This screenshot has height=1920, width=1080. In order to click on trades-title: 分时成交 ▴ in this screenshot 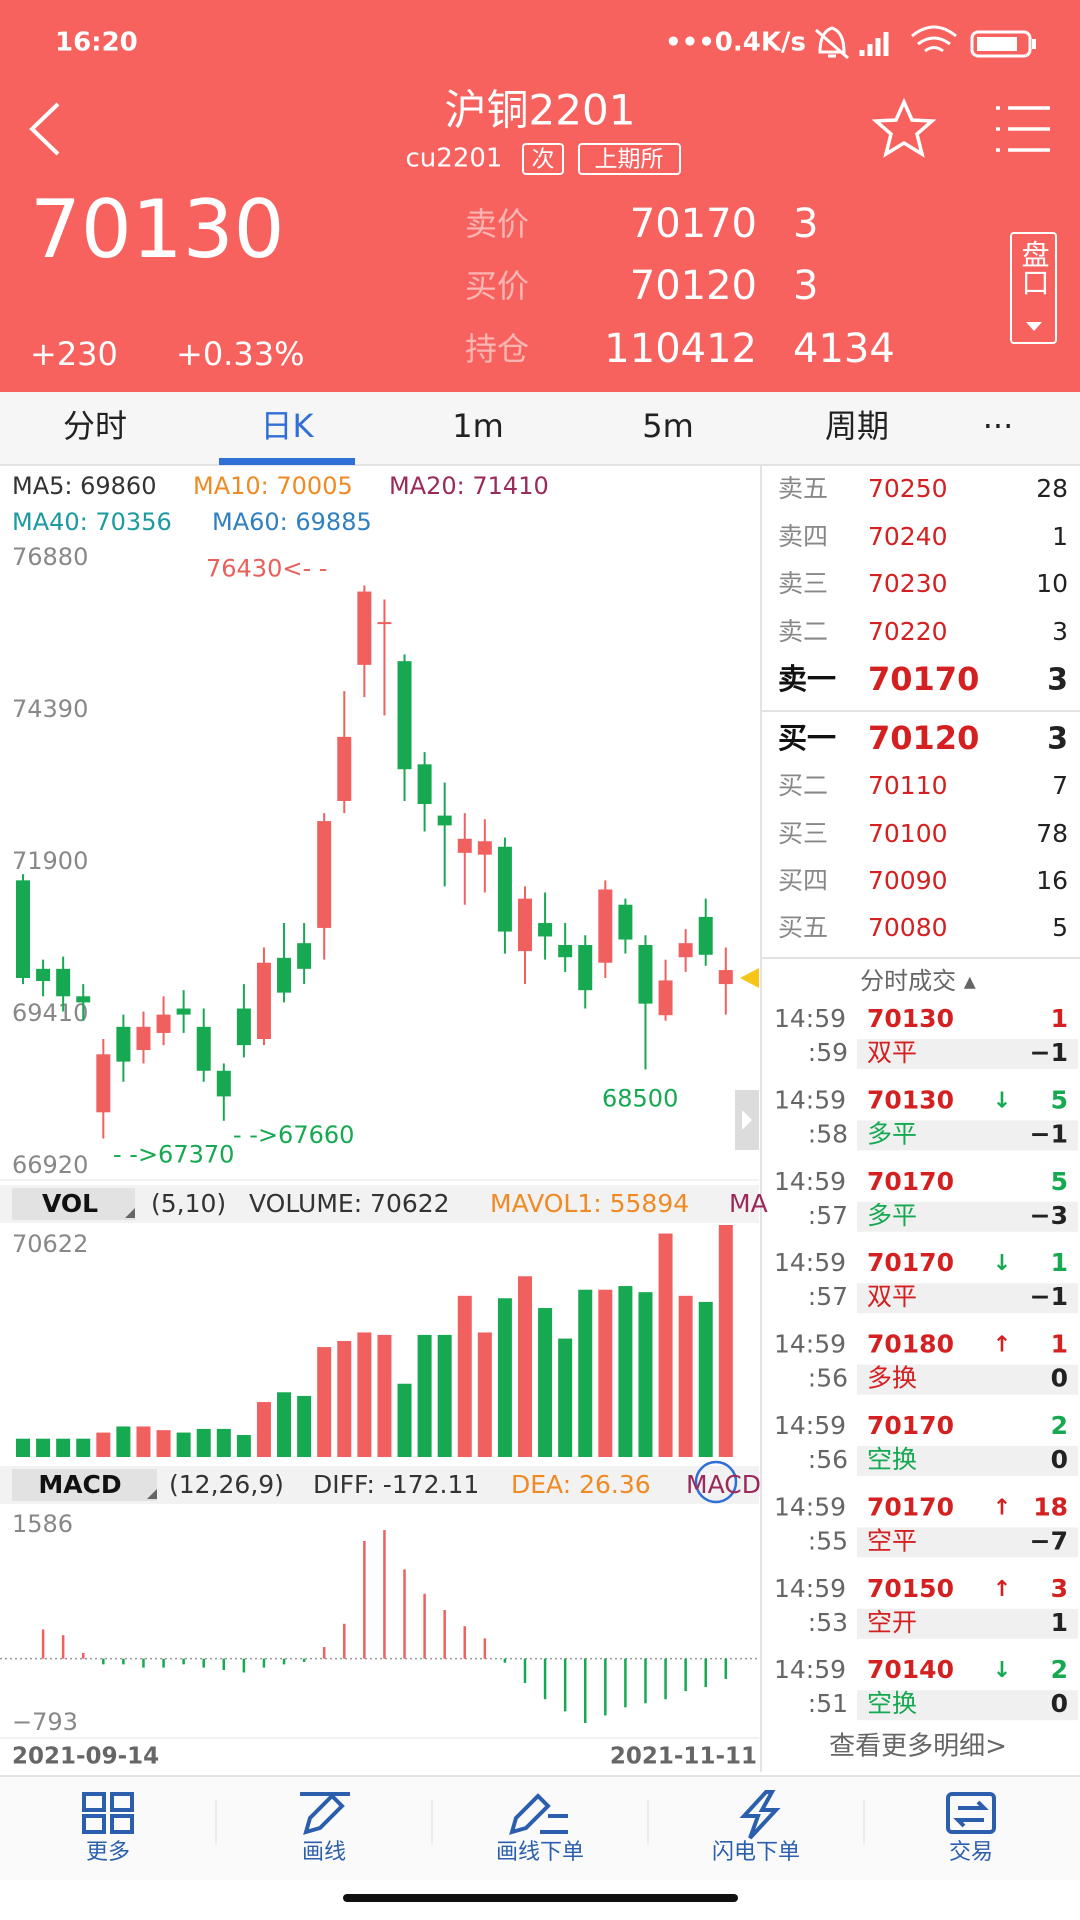, I will do `click(918, 981)`.